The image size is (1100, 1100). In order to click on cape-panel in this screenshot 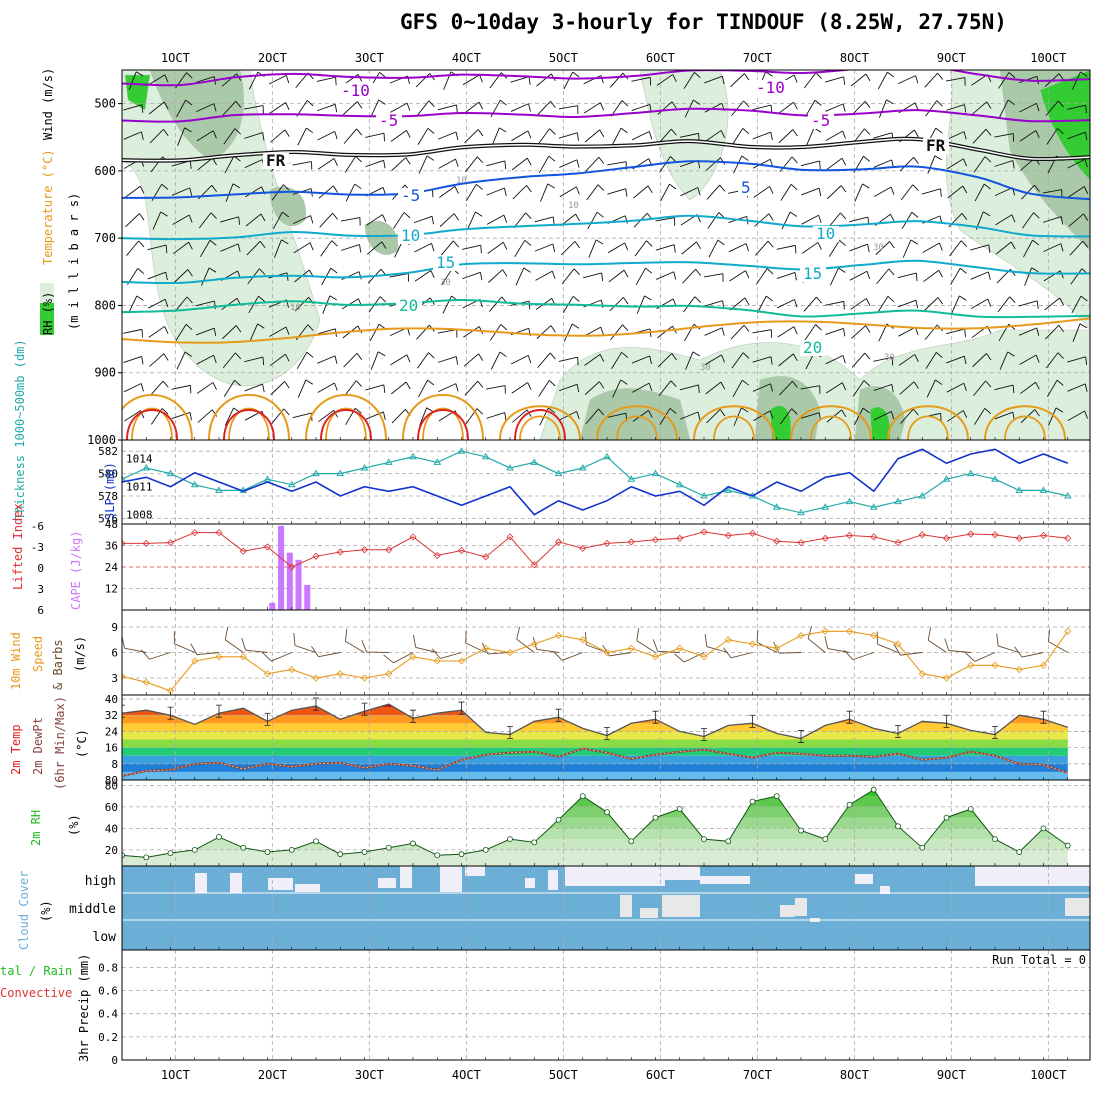, I will do `click(606, 567)`.